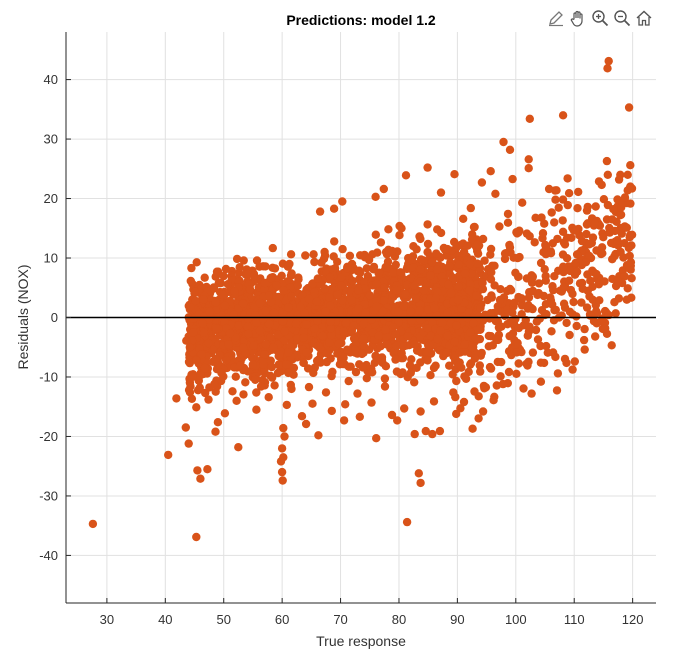 This screenshot has height=659, width=700. What do you see at coordinates (51, 258) in the screenshot?
I see `y-tick-label: 10` at bounding box center [51, 258].